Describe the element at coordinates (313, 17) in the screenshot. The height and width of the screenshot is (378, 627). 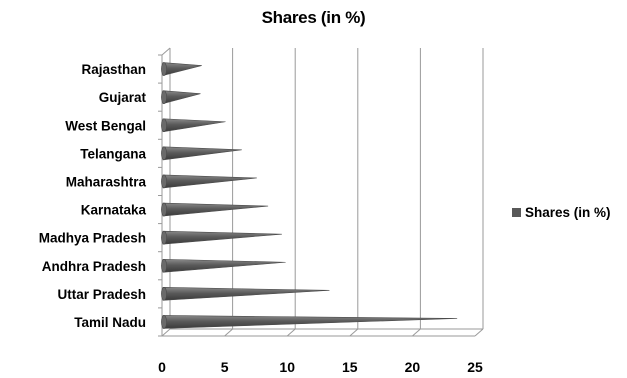
I see `chart-title: Shares (in %)` at that location.